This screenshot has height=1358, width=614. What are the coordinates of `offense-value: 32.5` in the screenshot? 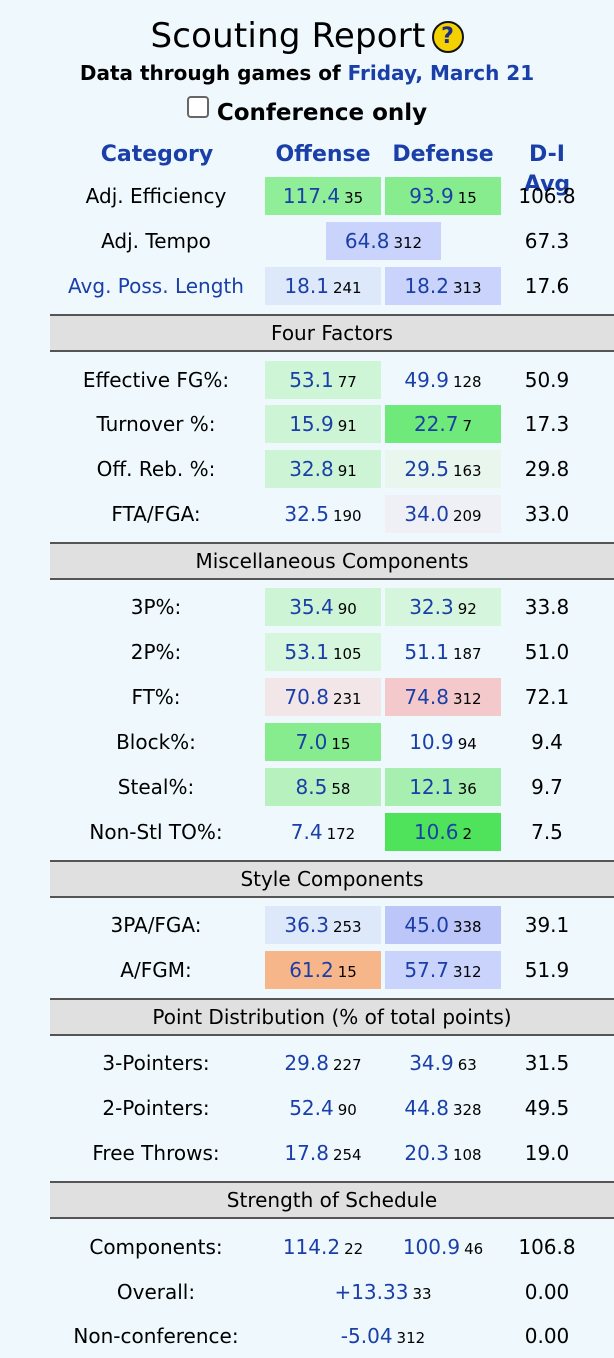 It's located at (306, 514).